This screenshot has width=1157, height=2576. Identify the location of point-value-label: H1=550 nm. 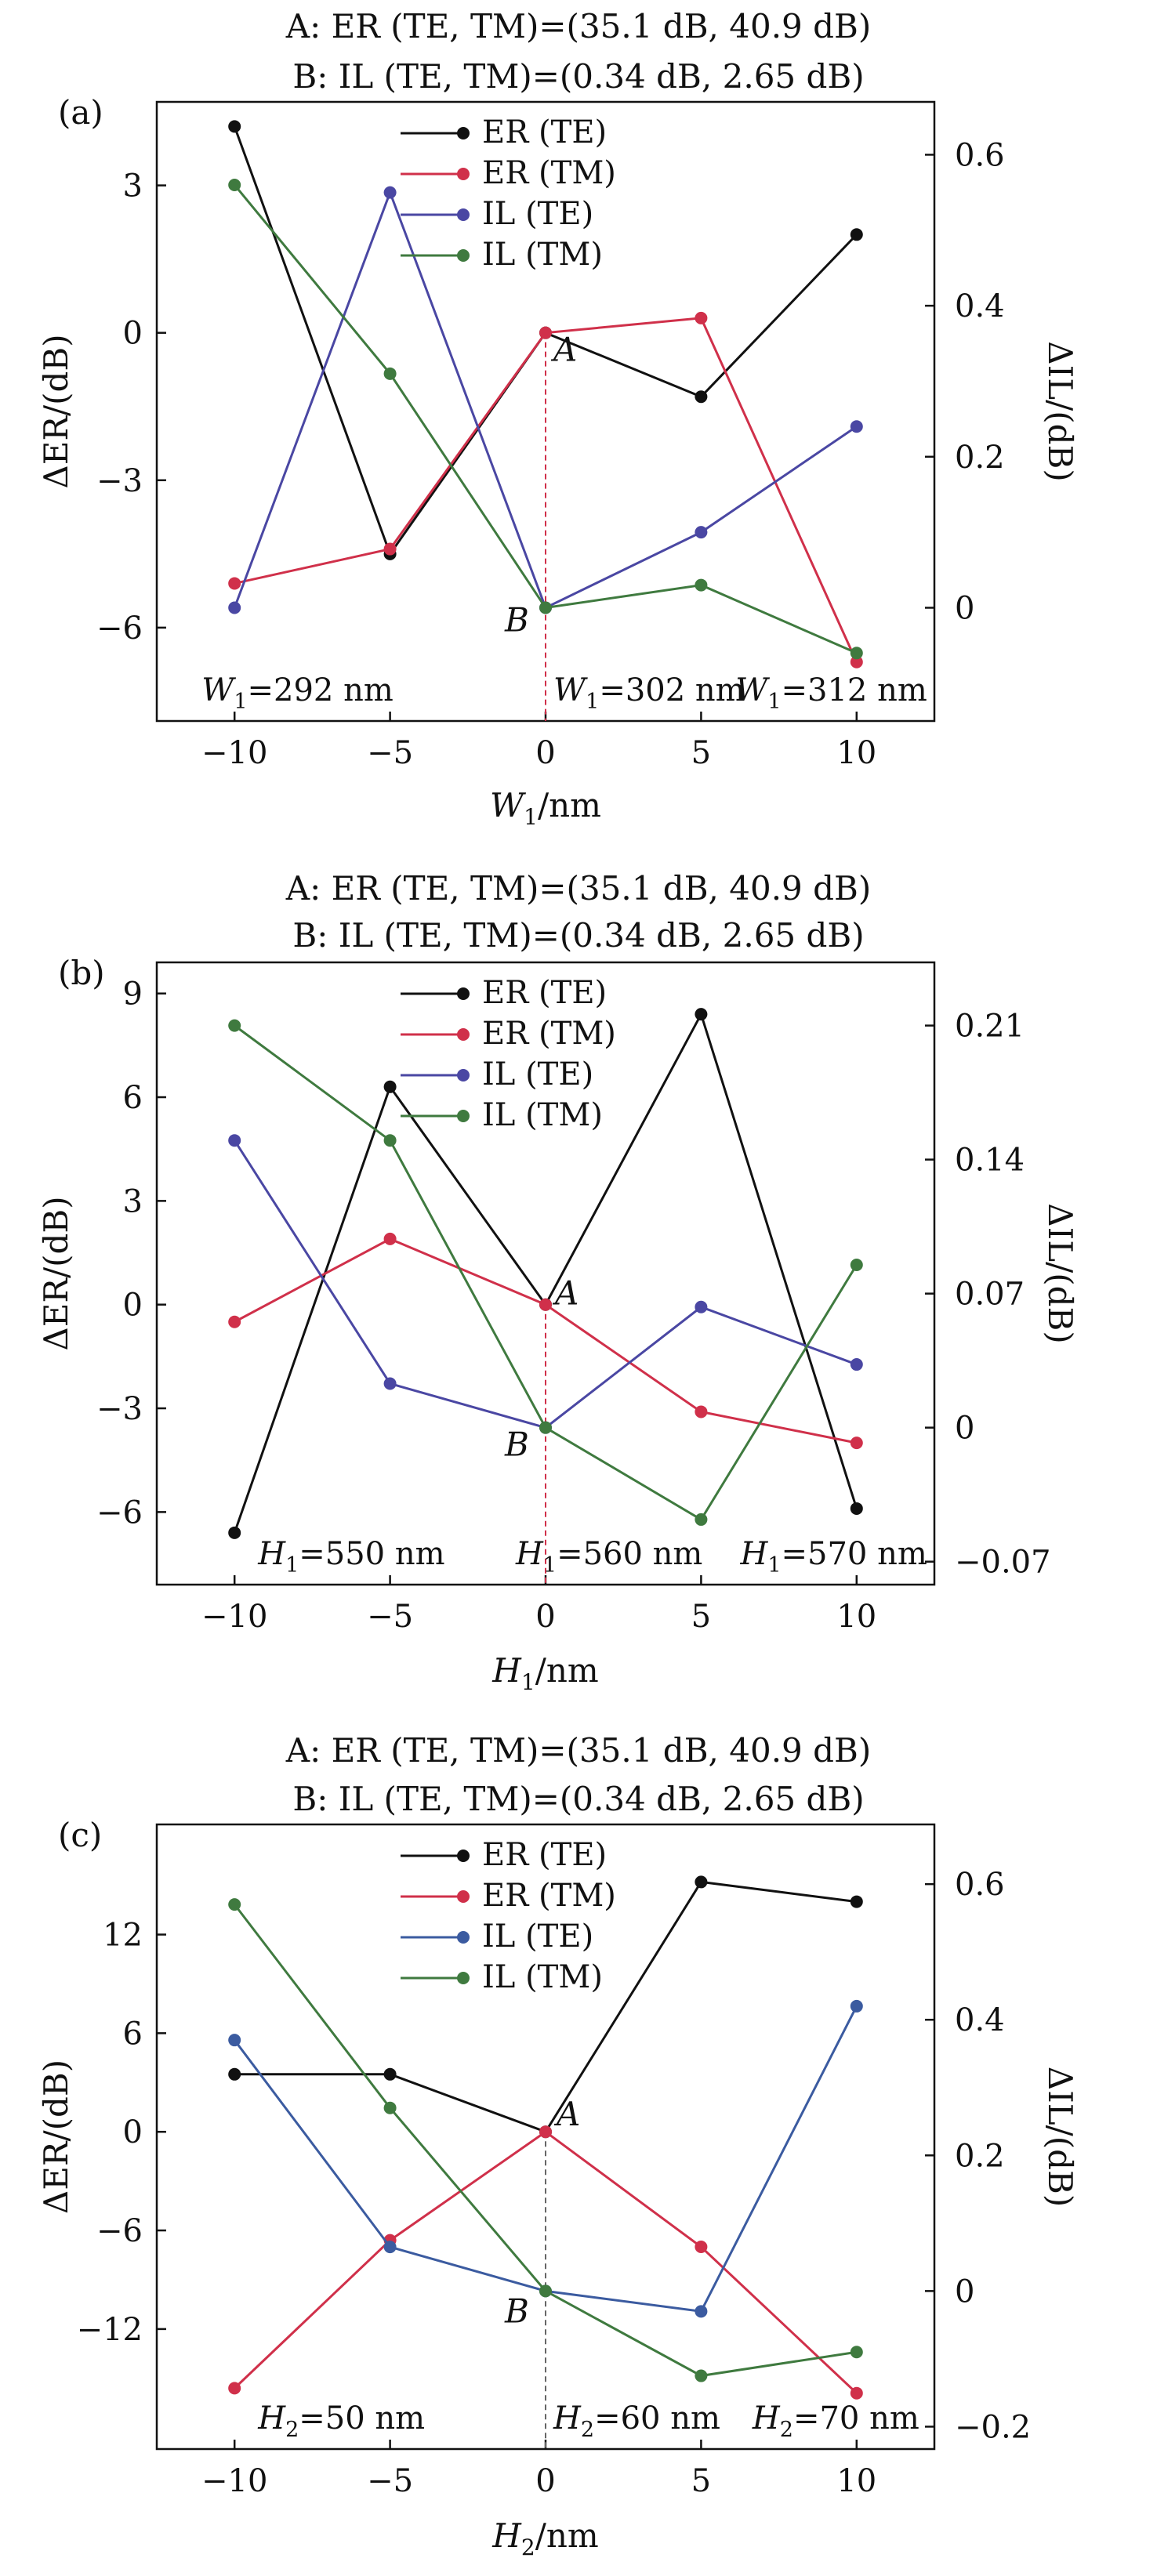
(350, 1557).